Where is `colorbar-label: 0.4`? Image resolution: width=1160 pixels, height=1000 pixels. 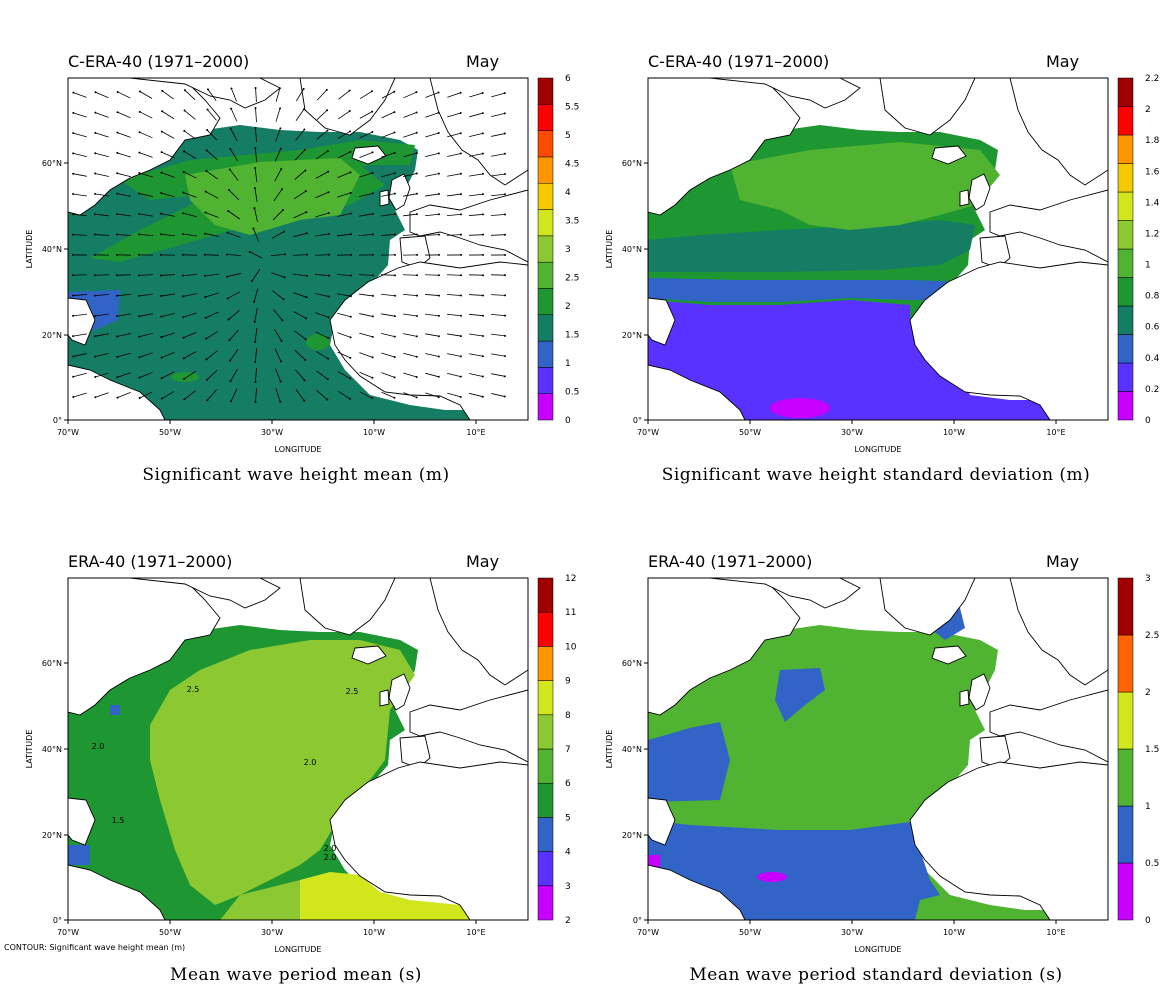
colorbar-label: 0.4 is located at coordinates (1152, 359).